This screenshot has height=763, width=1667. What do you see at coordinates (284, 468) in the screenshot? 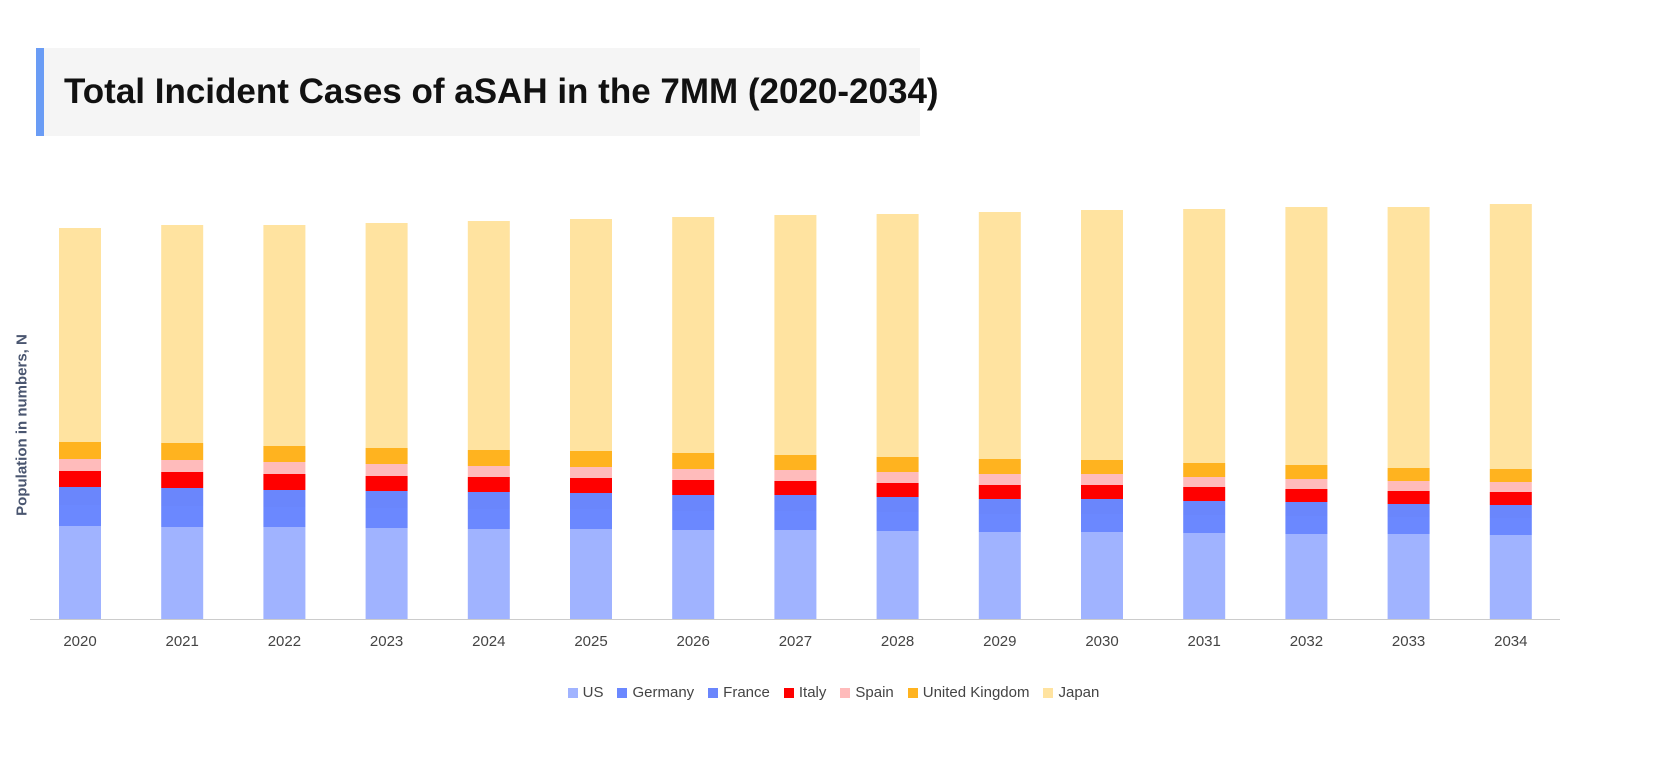
I see `bar-segment-spain-2022` at bounding box center [284, 468].